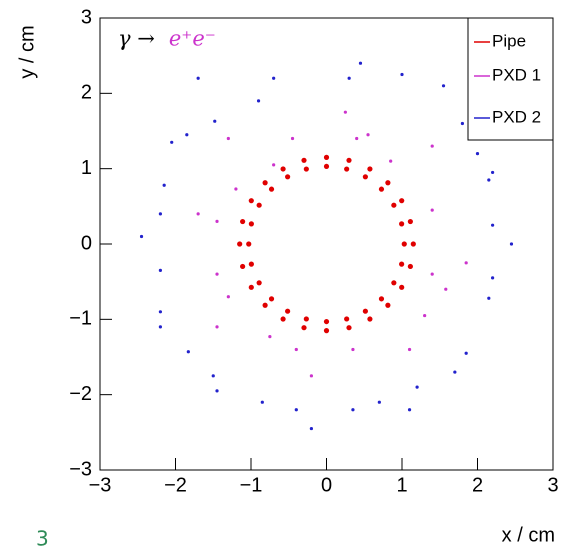 The image size is (564, 548). What do you see at coordinates (516, 116) in the screenshot?
I see `legend-label: PXD 2` at bounding box center [516, 116].